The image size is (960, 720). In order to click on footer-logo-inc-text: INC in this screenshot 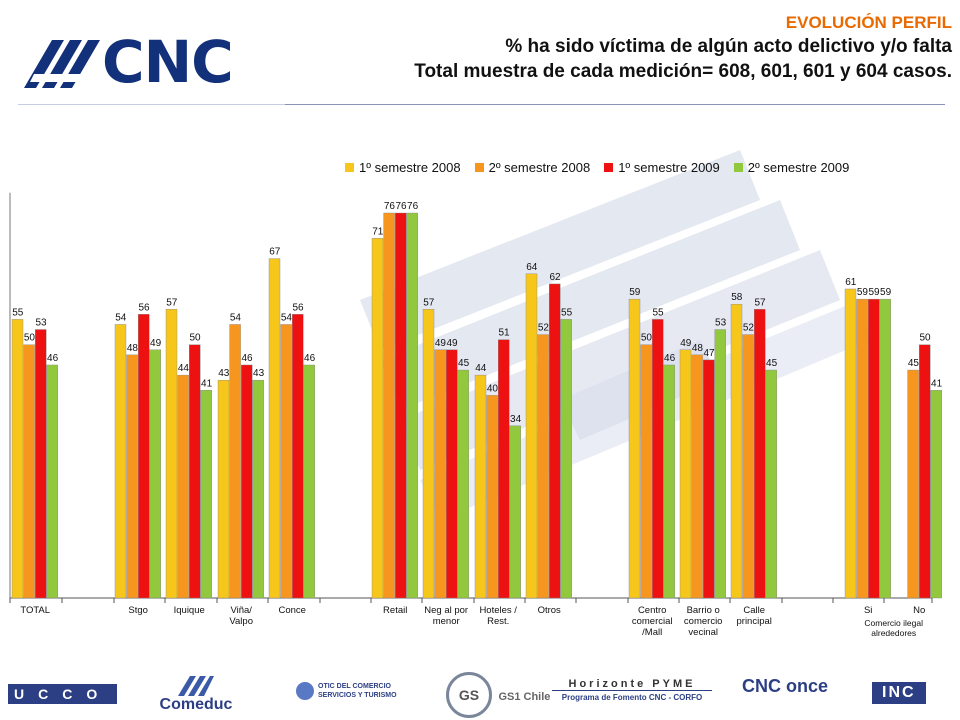, I will do `click(899, 693)`.